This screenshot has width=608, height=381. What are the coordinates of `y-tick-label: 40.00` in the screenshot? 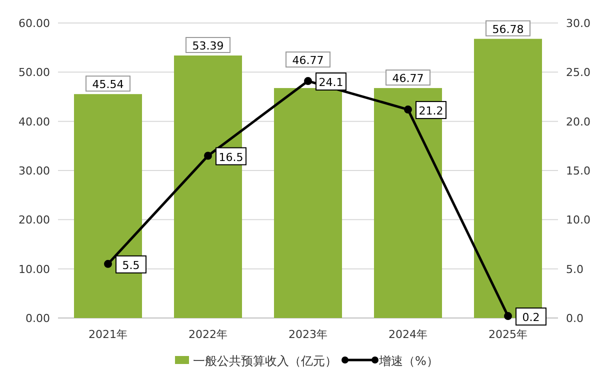 It's located at (34, 121).